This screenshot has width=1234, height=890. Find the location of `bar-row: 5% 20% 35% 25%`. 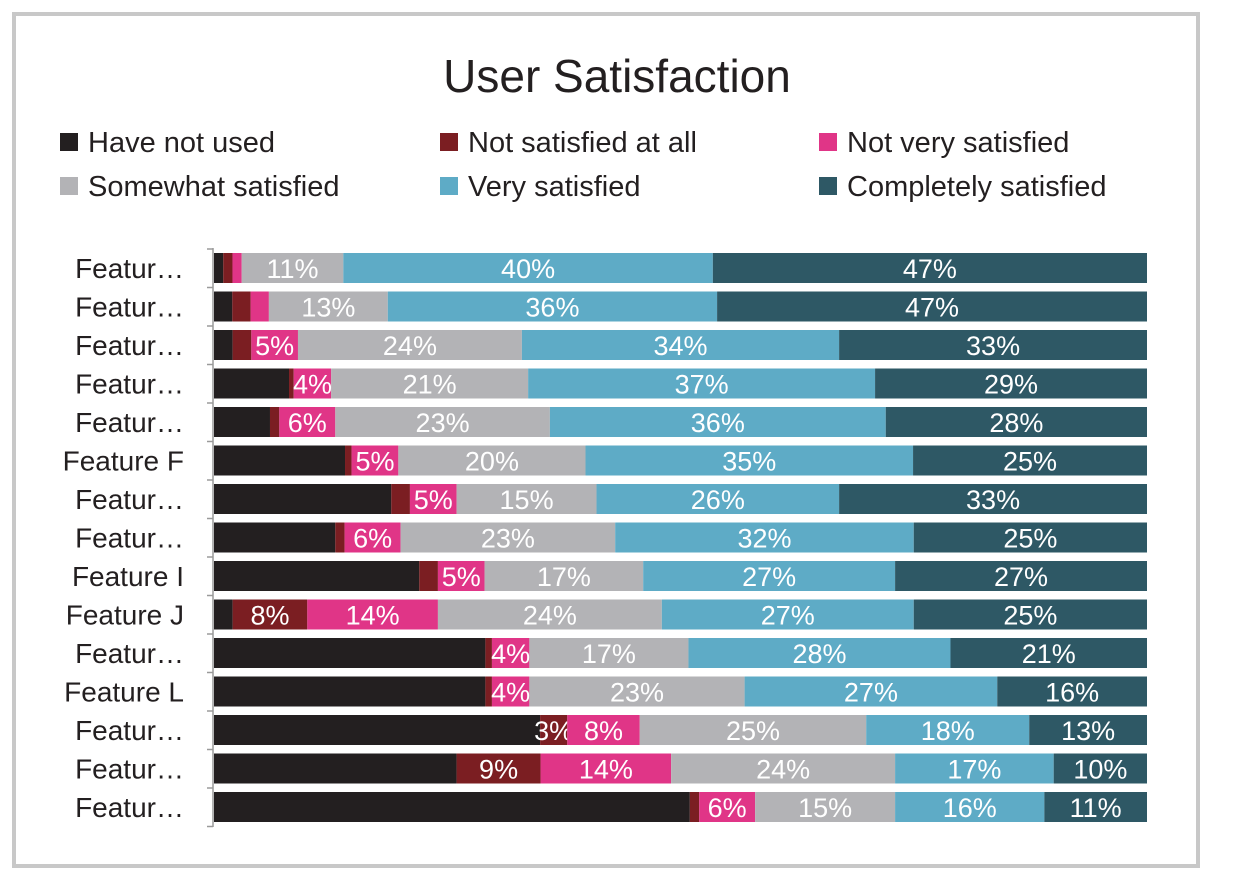

bar-row: 5% 20% 35% 25% is located at coordinates (680, 461).